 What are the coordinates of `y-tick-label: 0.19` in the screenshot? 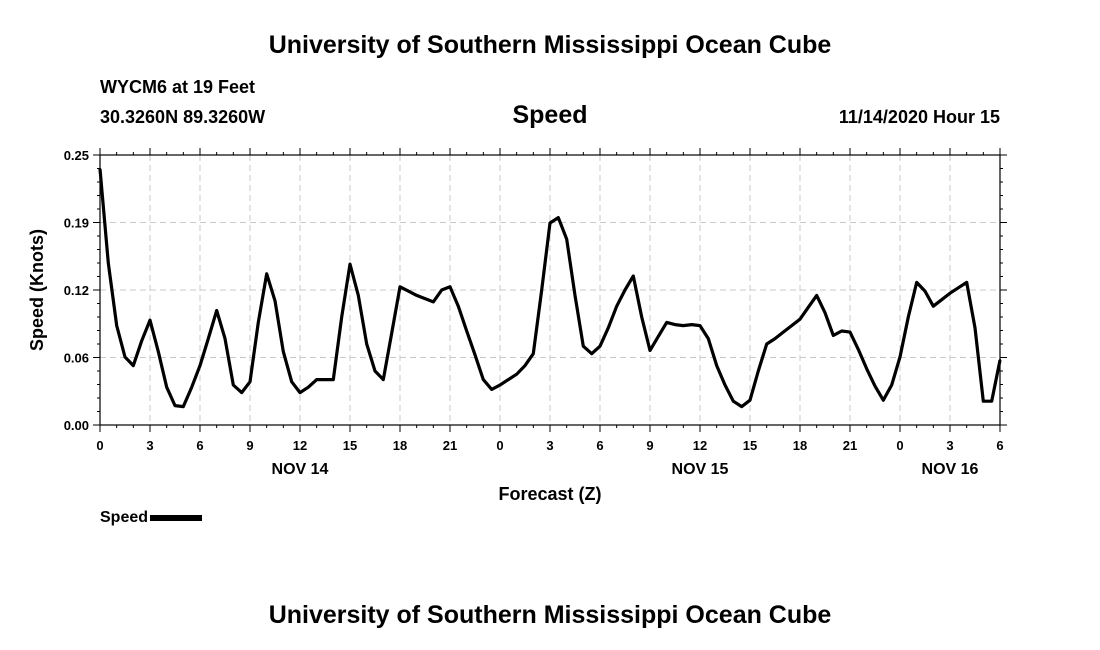 It's located at (76, 223).